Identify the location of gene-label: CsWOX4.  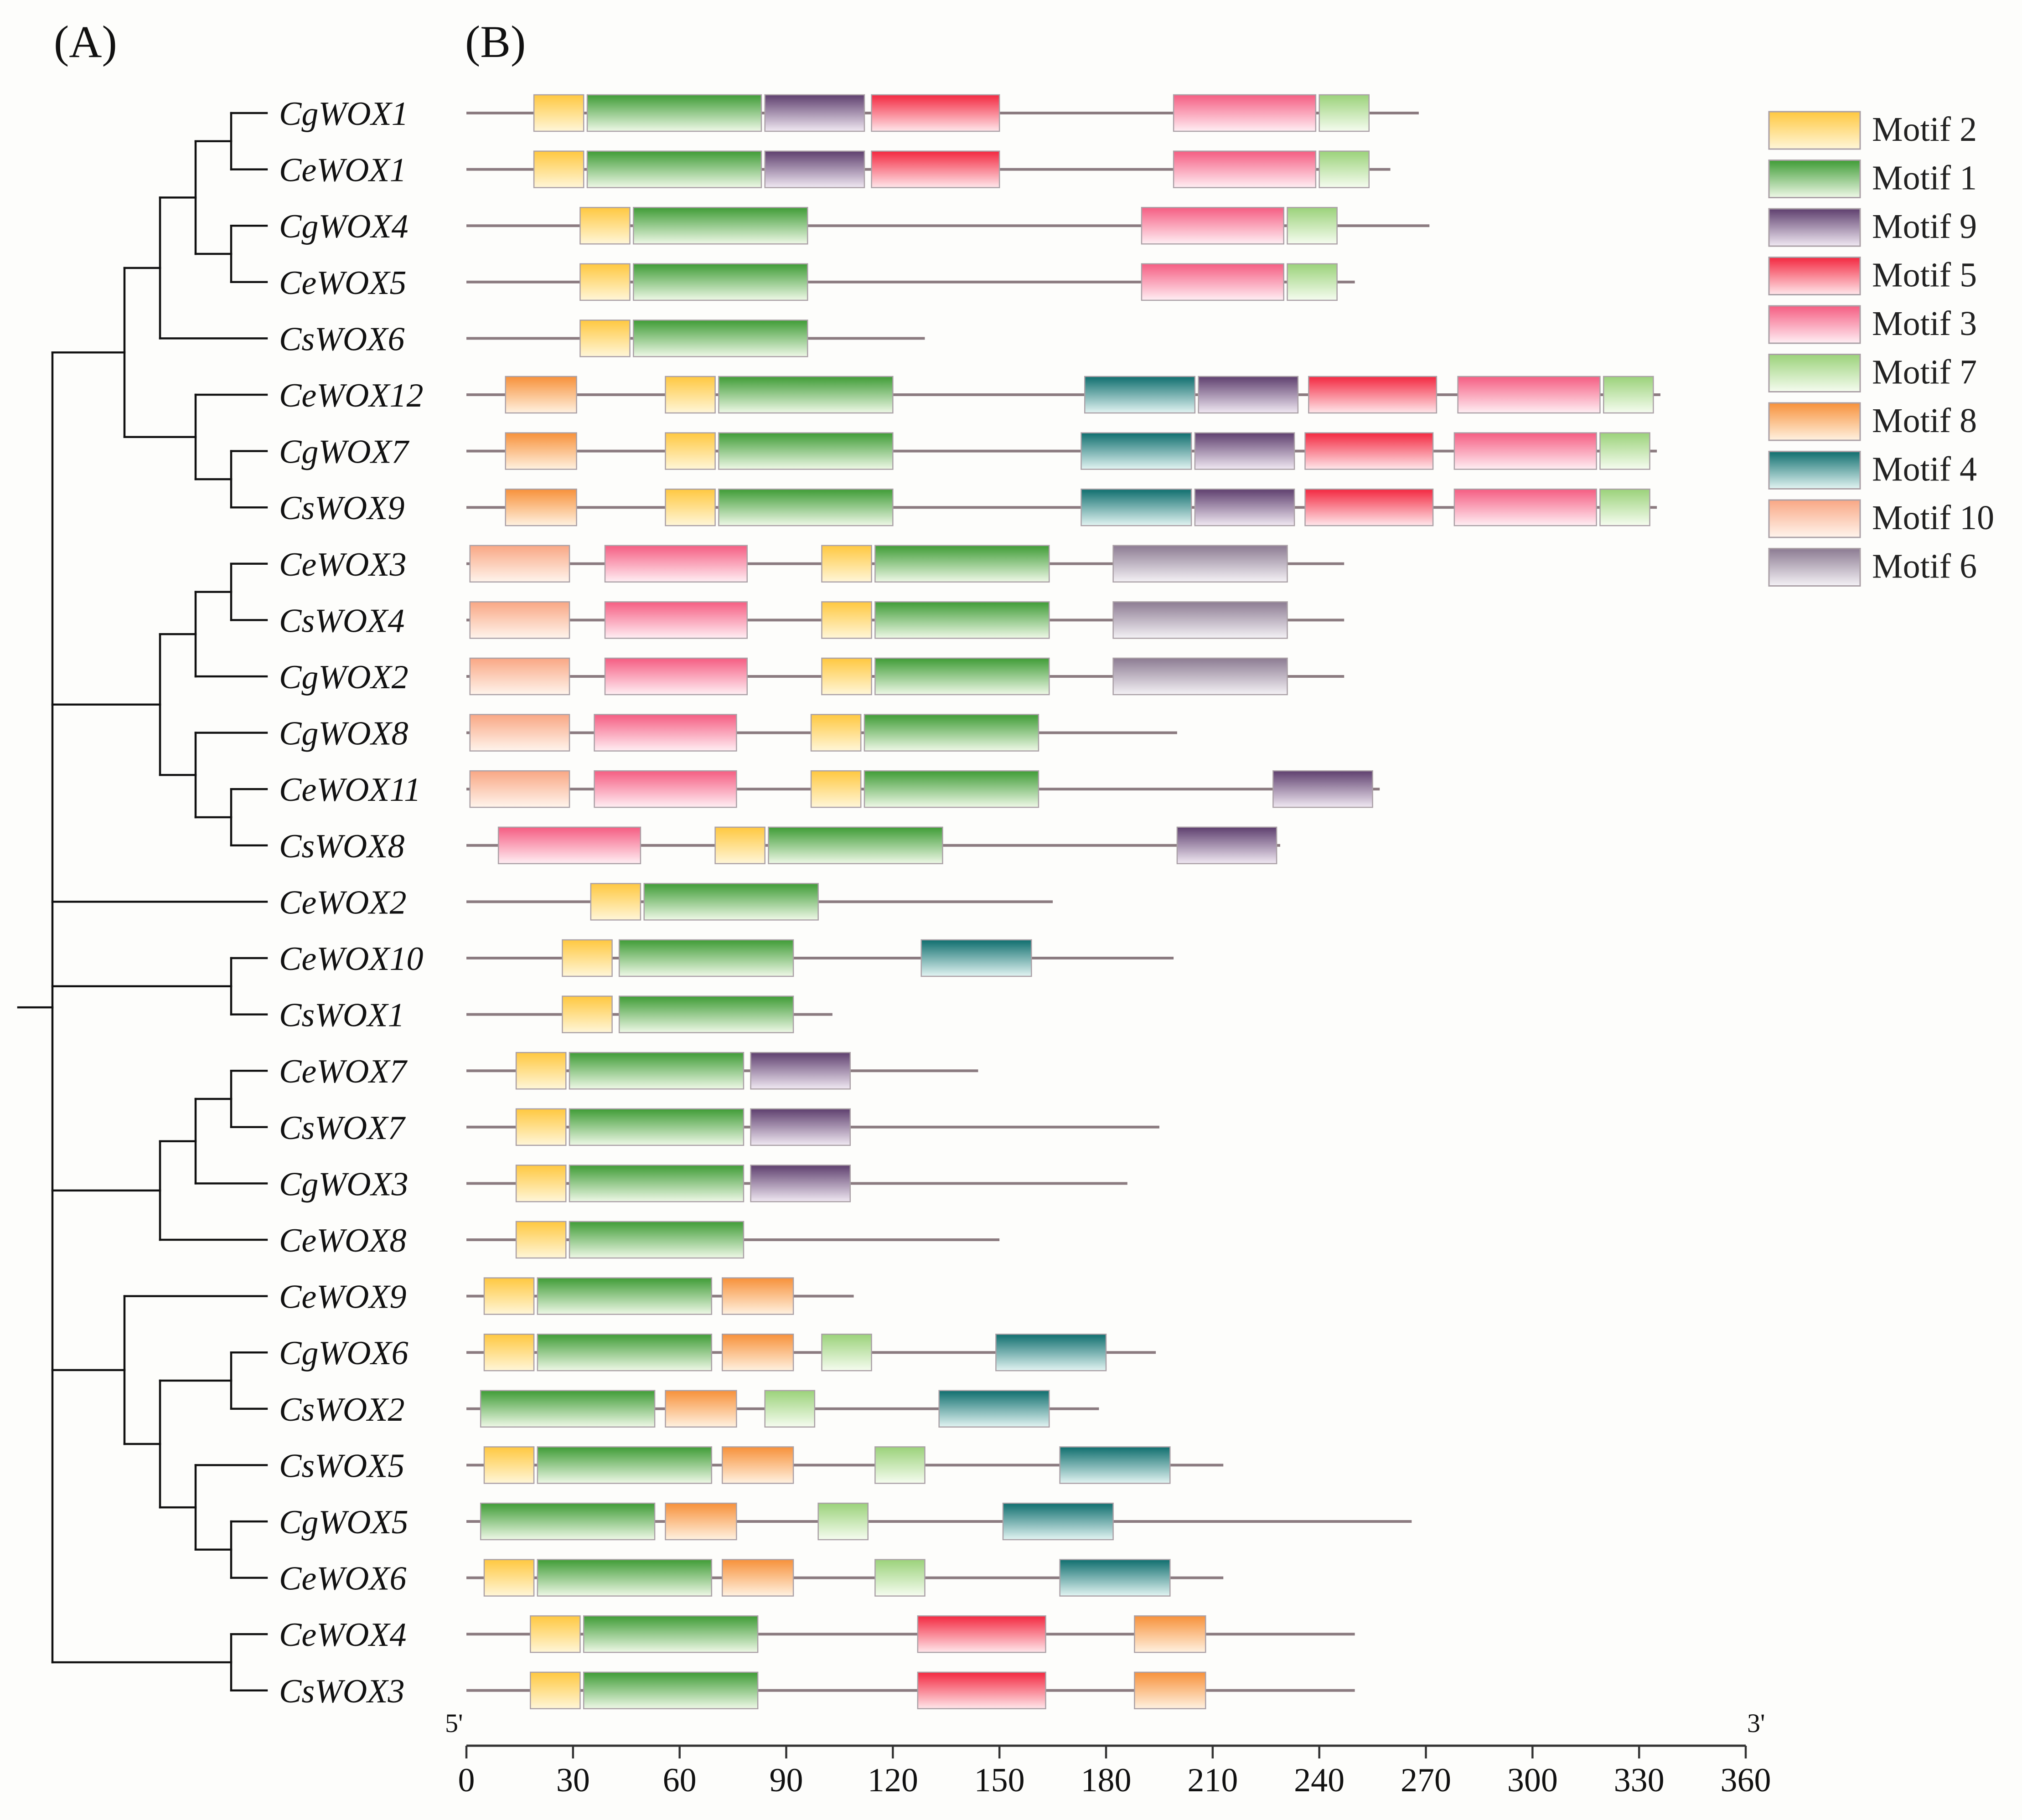
(341, 620).